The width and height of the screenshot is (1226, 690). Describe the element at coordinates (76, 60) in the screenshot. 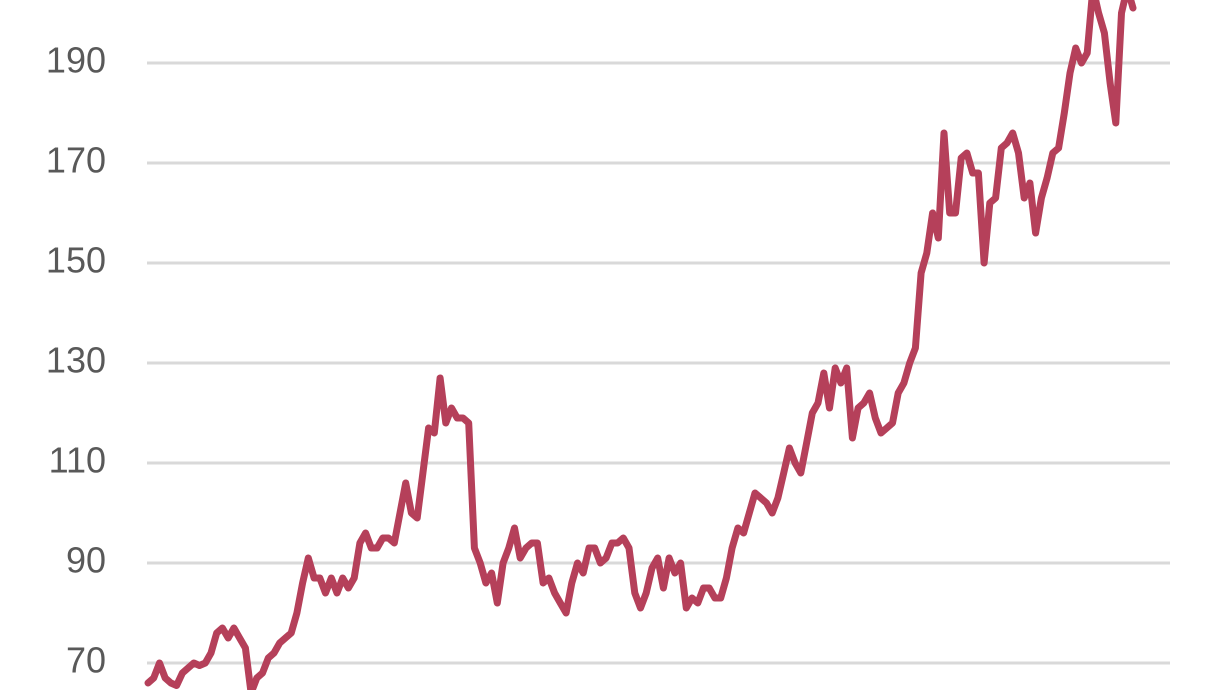

I see `y-tick-label: 190` at that location.